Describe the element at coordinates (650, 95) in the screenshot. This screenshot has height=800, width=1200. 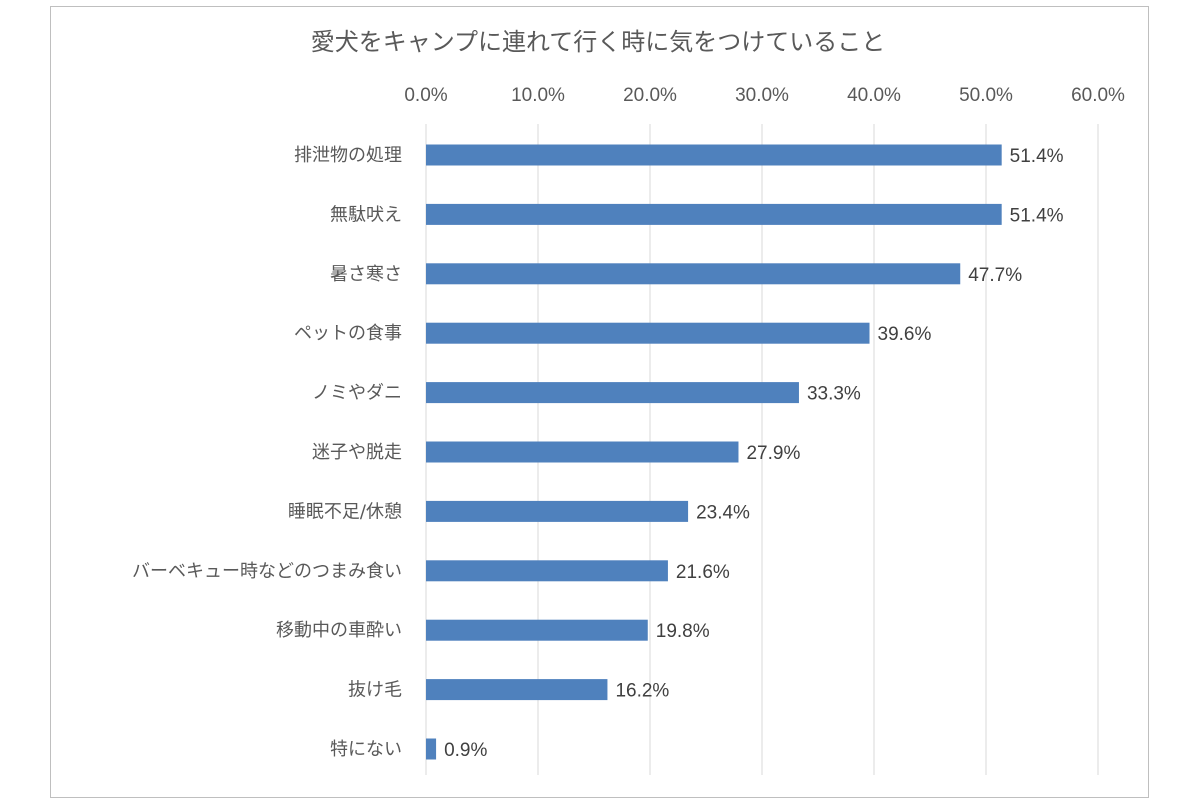
I see `x-tick-label: 20.0%` at that location.